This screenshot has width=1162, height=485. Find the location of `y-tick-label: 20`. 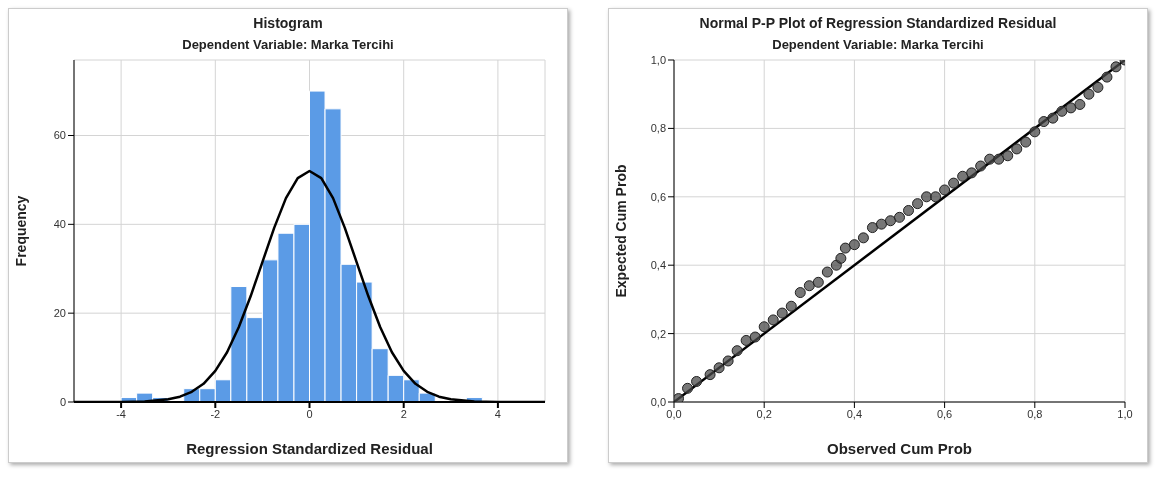

y-tick-label: 20 is located at coordinates (59, 313).